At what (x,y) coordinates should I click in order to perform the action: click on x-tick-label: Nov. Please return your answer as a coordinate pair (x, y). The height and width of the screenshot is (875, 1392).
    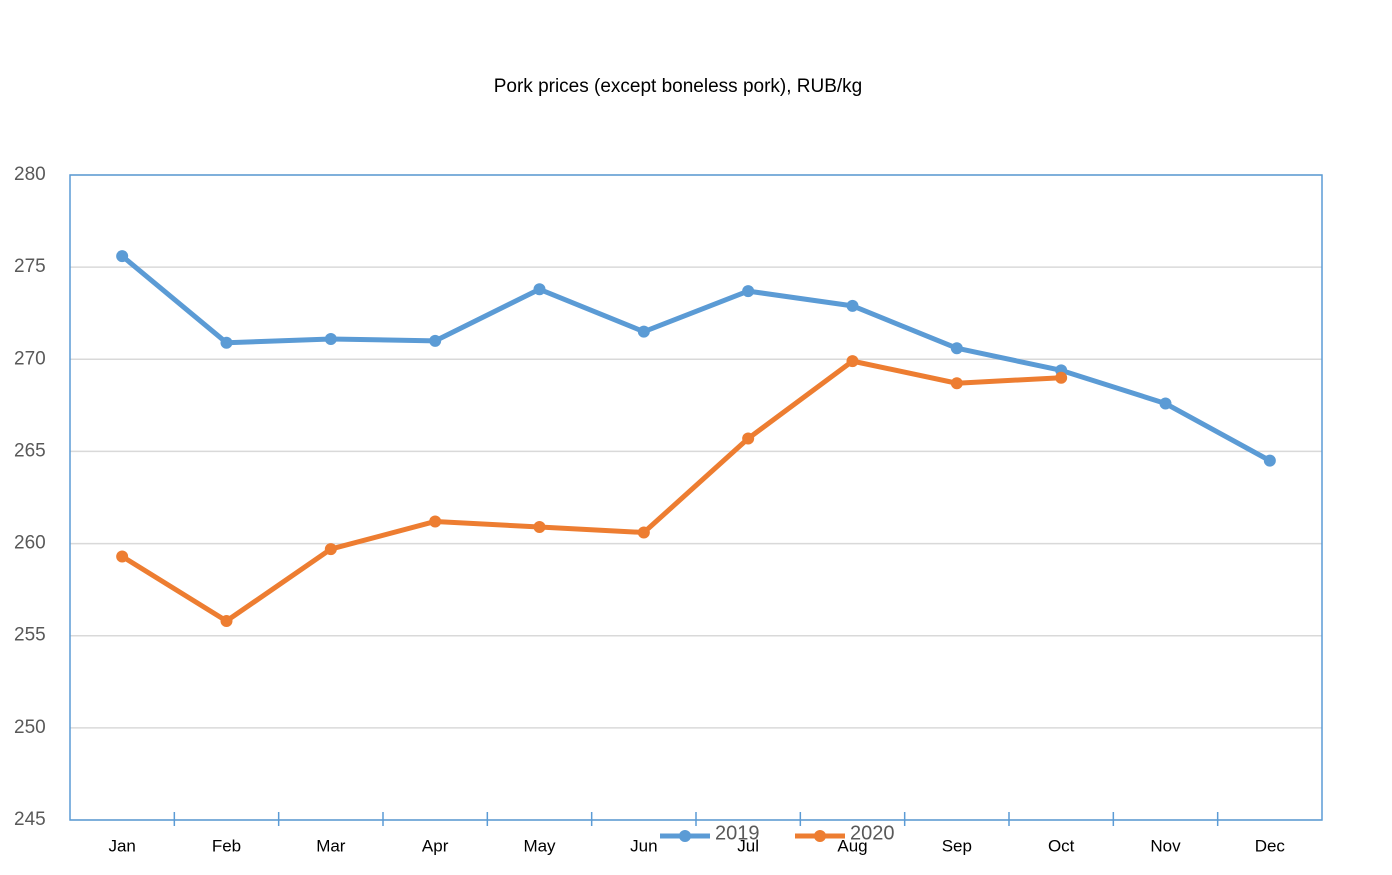
    Looking at the image, I should click on (1165, 845).